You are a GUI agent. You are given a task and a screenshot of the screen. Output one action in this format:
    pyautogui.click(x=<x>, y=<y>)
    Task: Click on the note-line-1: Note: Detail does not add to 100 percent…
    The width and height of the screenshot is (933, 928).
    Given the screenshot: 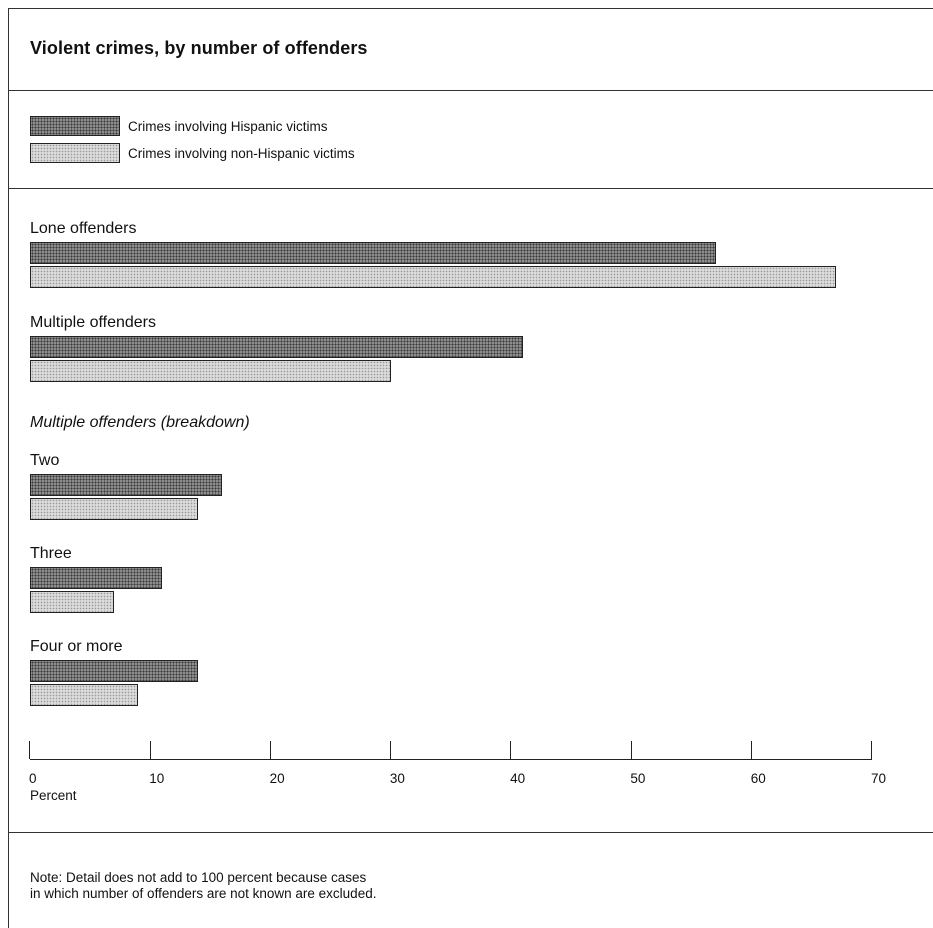 What is the action you would take?
    pyautogui.click(x=198, y=877)
    